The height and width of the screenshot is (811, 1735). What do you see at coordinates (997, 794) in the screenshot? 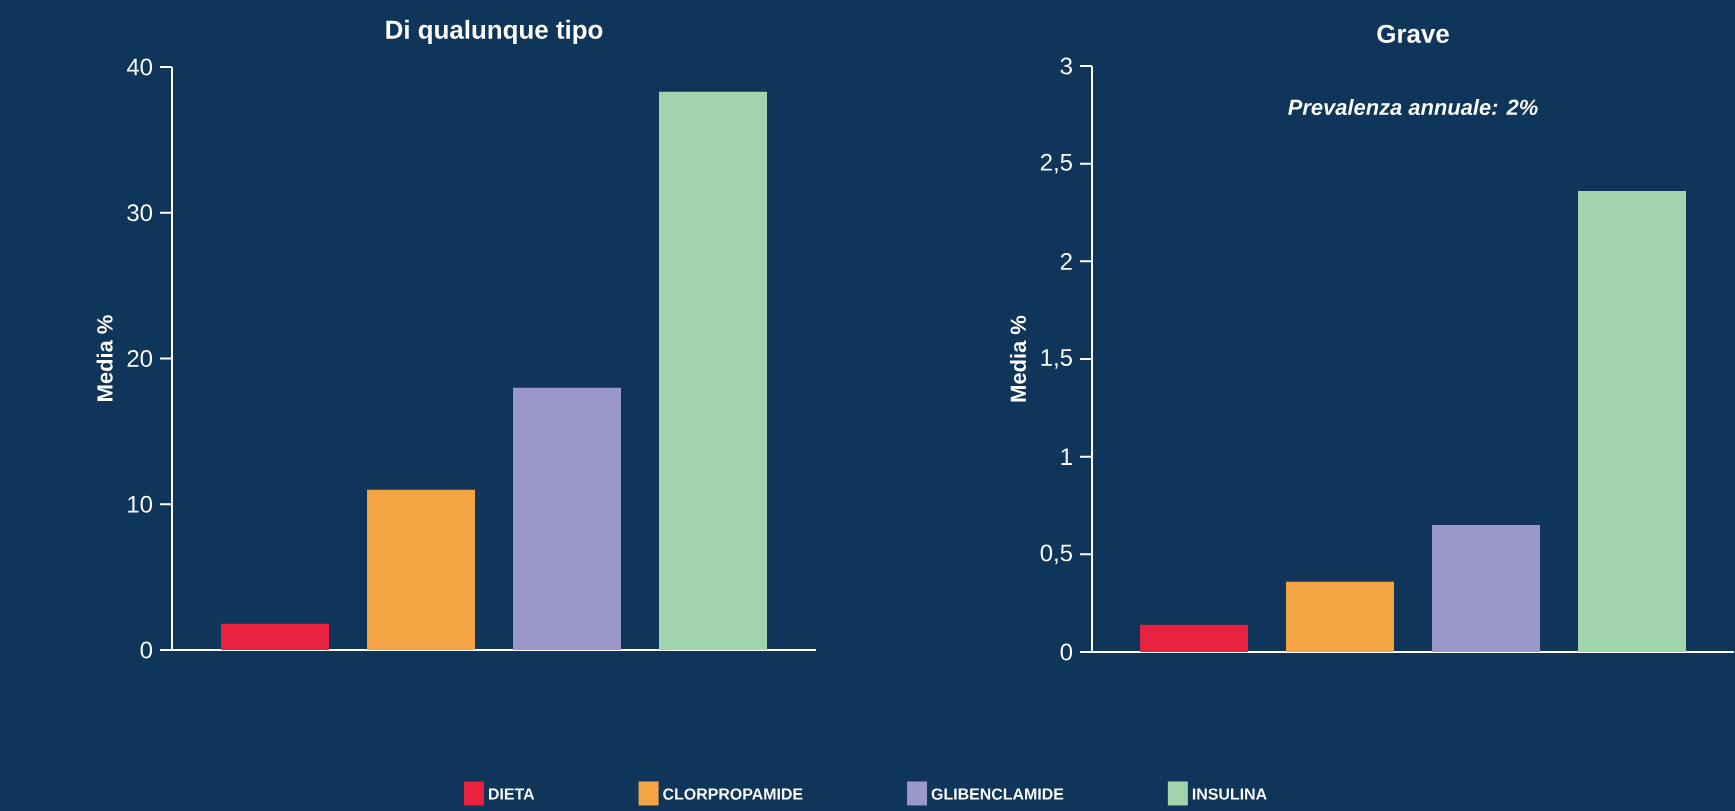
I see `legend-label: GLIBENCLAMIDE` at bounding box center [997, 794].